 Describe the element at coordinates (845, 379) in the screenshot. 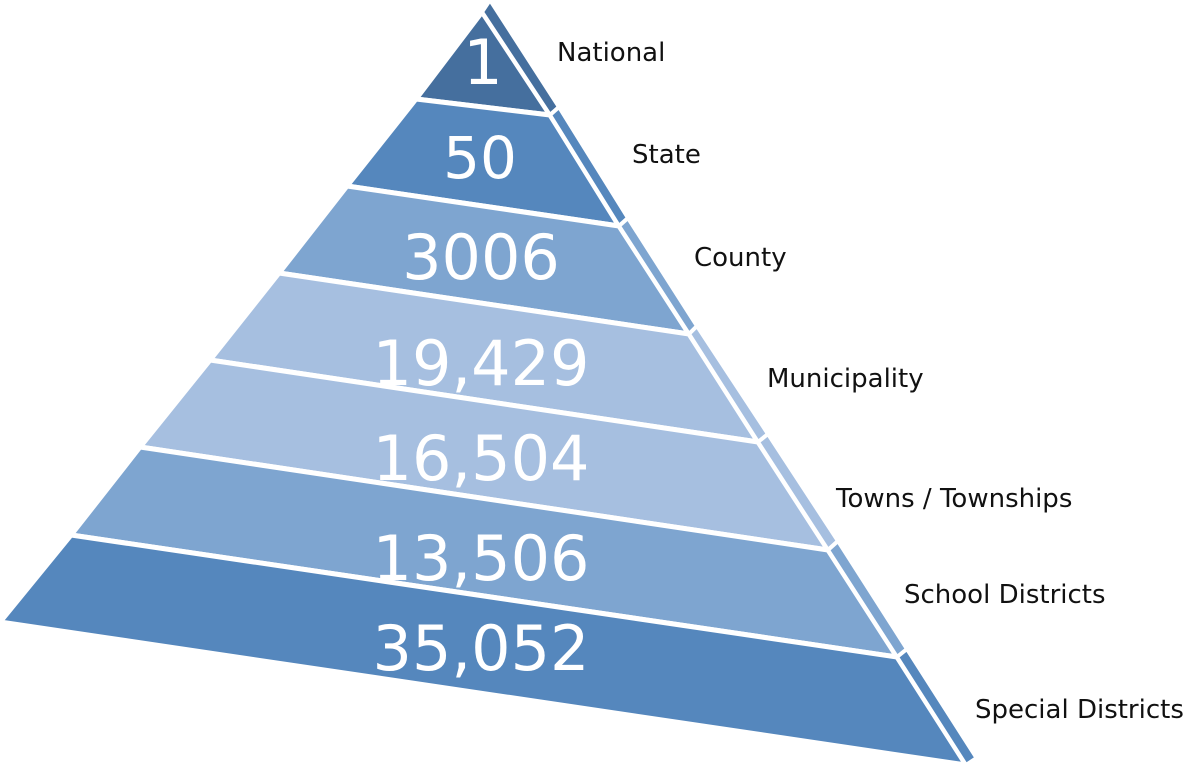

I see `tier-label-4: Municipality` at that location.